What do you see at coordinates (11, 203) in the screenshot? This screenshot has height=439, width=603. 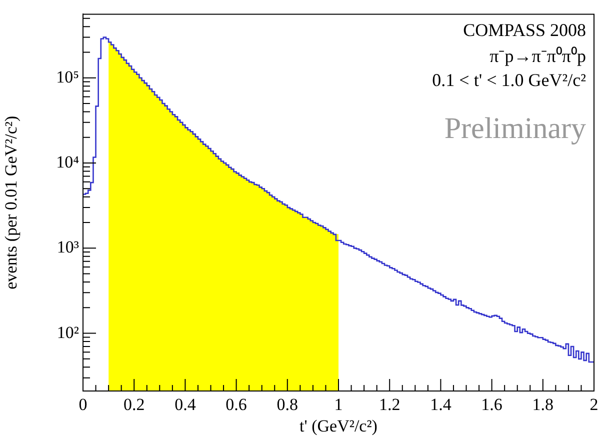 I see `y-axis-title: events (per 0.01 GeV²/c²)` at bounding box center [11, 203].